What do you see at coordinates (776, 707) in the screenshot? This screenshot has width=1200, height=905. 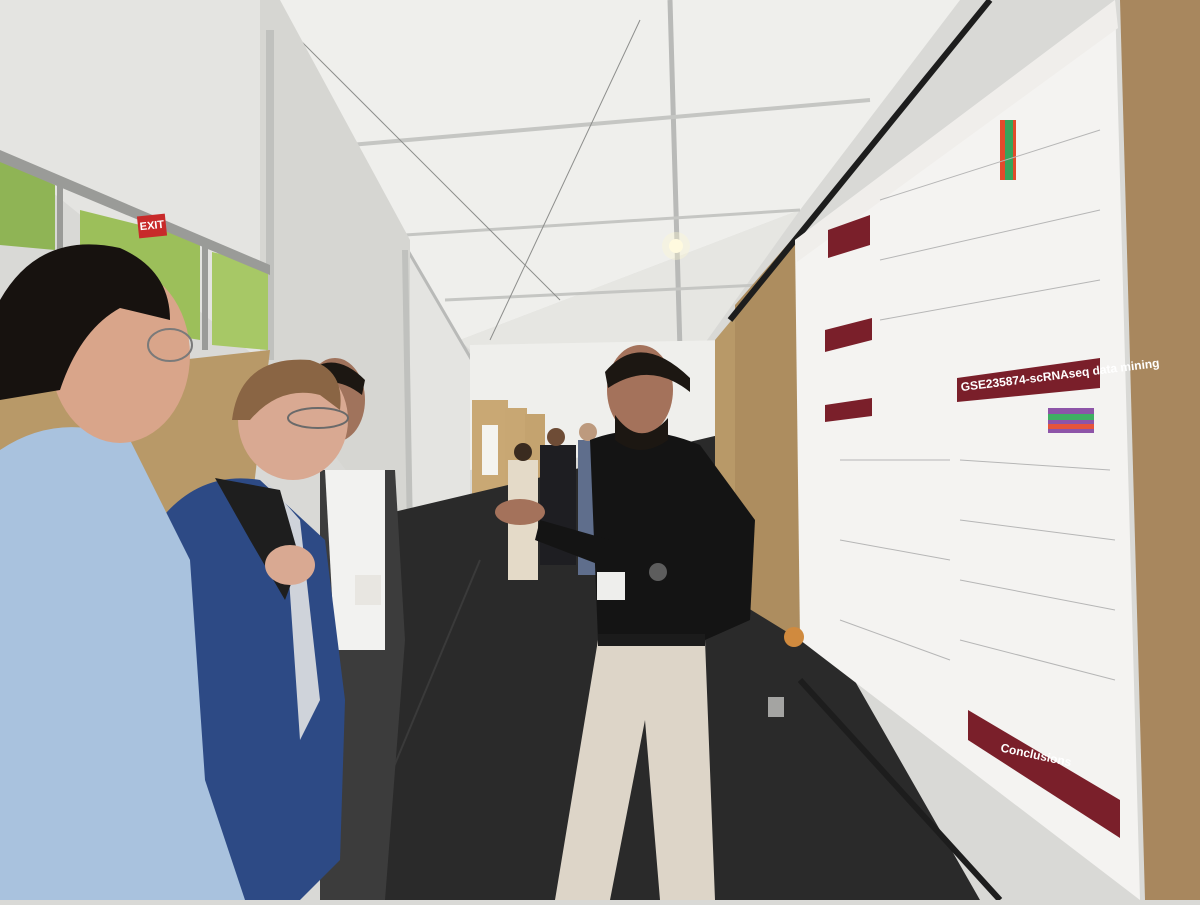 I see `plastic-cup` at bounding box center [776, 707].